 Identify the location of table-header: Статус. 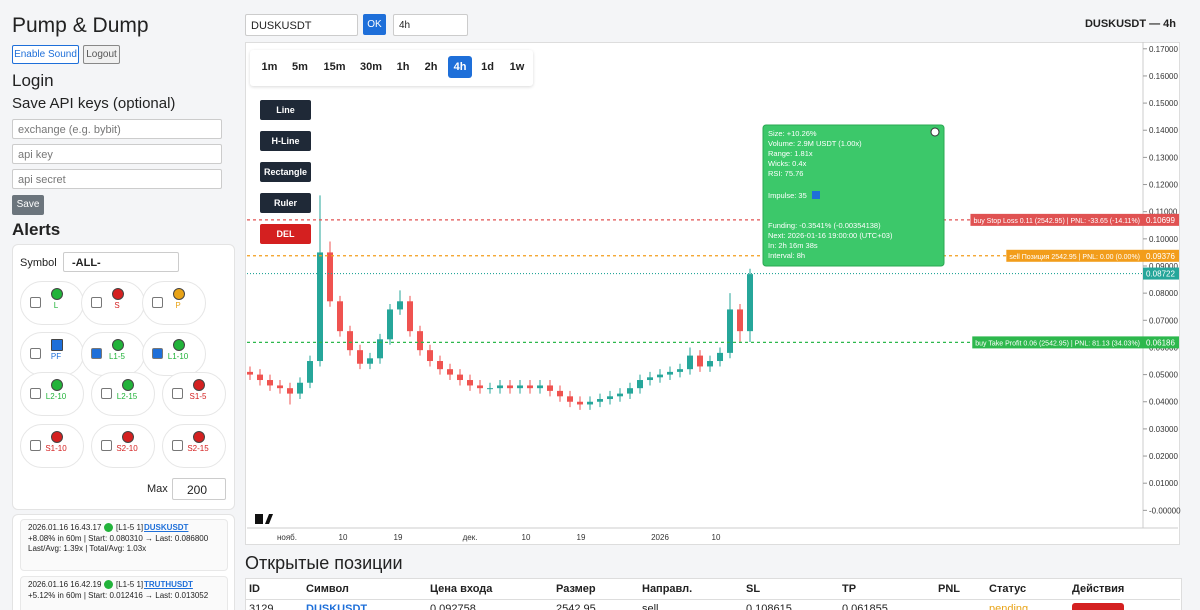
(1008, 589).